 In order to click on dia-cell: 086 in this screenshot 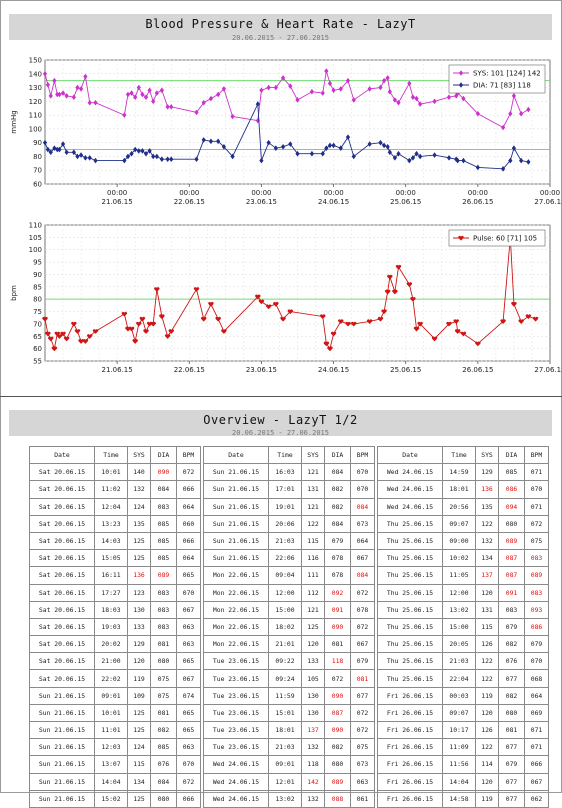, I will do `click(511, 489)`.